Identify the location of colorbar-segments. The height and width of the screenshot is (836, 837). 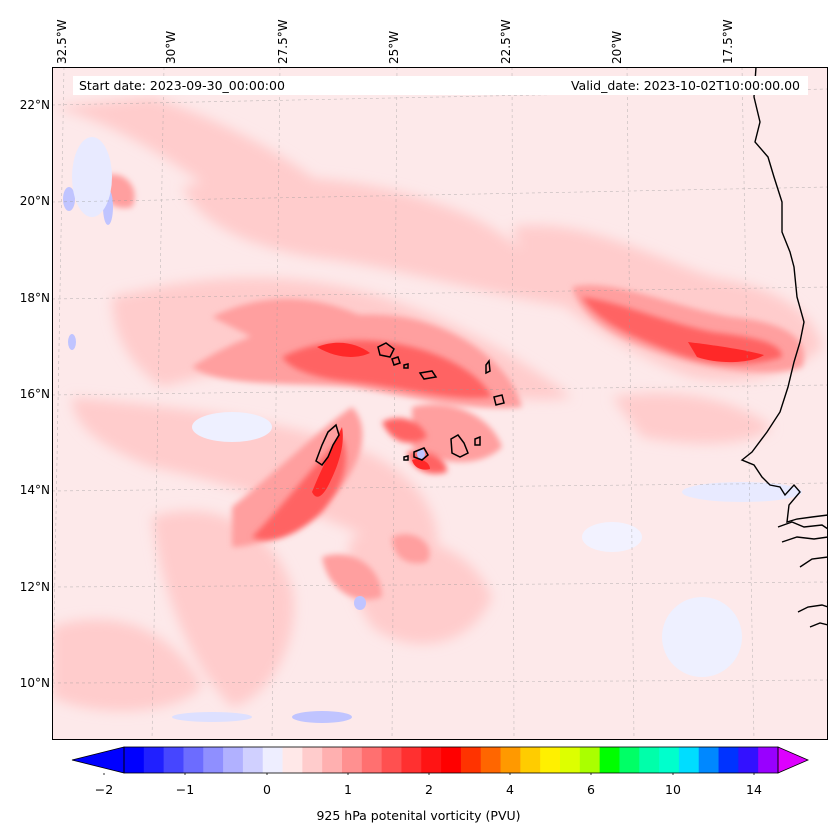
(451, 760).